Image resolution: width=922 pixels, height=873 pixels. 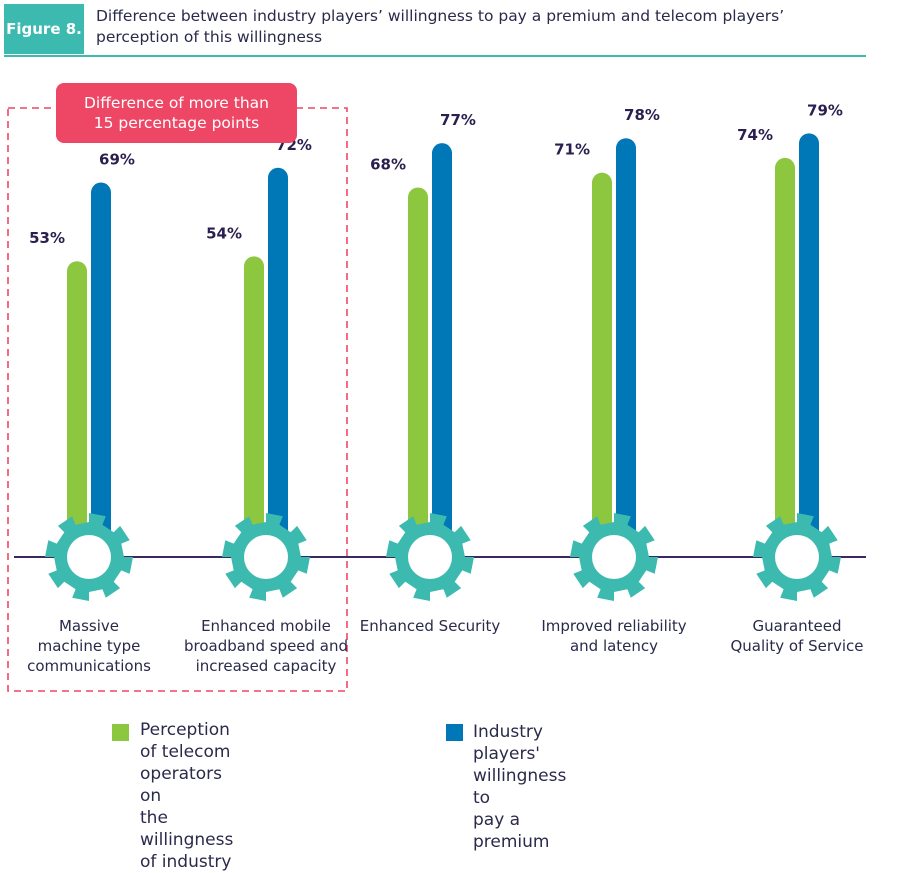 I want to click on category-label-line: broadband speed and, so click(x=266, y=646).